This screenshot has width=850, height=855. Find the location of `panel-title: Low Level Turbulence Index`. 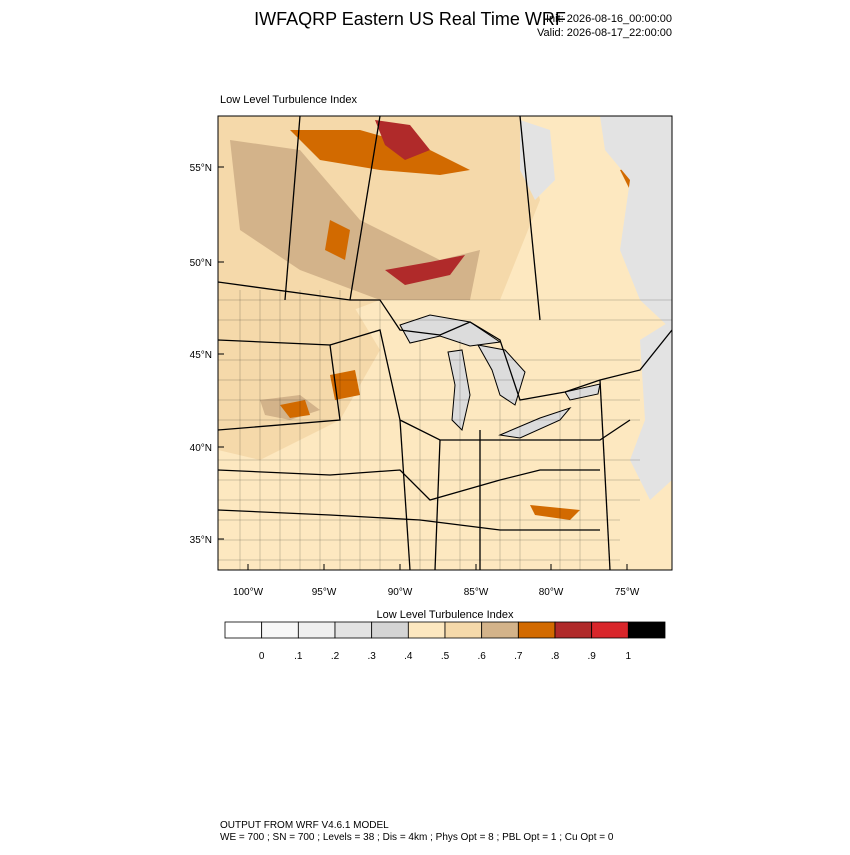

panel-title: Low Level Turbulence Index is located at coordinates (288, 100).